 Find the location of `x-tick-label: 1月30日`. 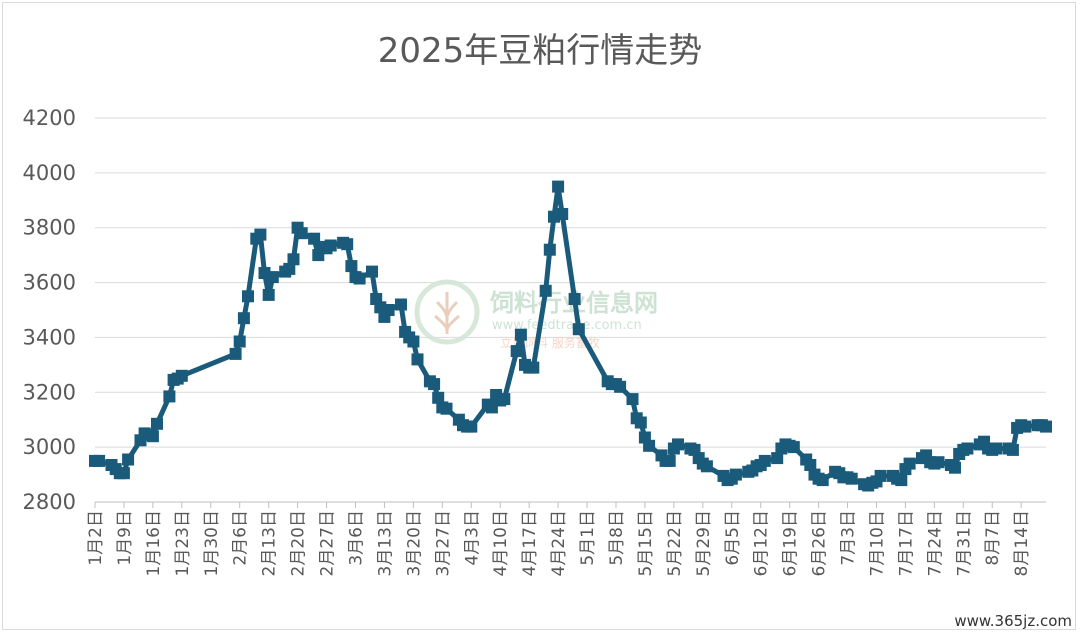

x-tick-label: 1月30日 is located at coordinates (212, 543).